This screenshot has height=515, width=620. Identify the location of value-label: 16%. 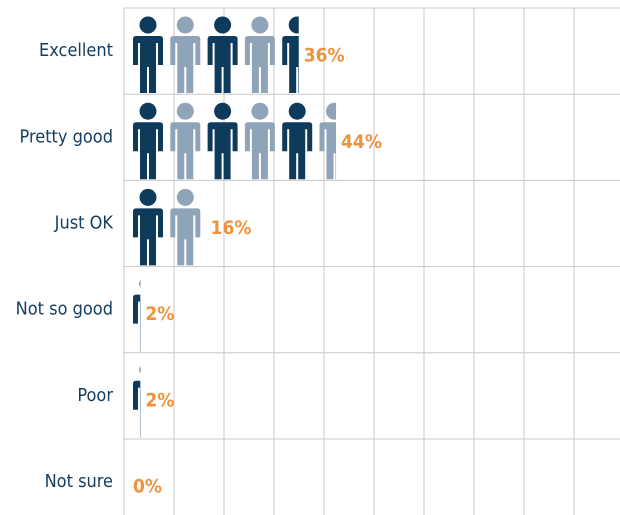
(231, 228).